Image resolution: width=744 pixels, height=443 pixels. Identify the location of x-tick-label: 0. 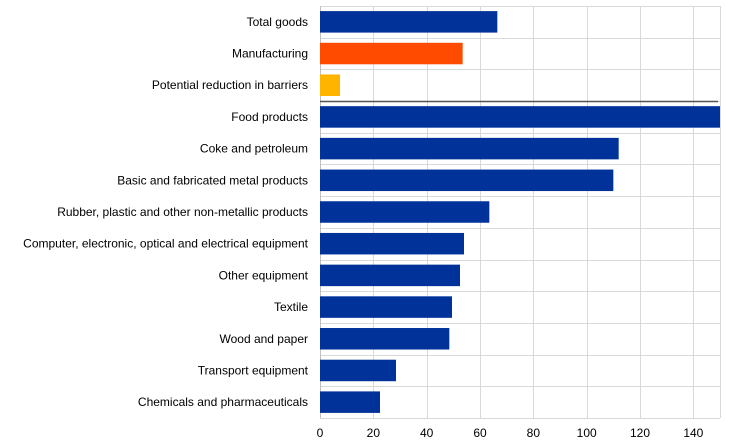
(320, 433).